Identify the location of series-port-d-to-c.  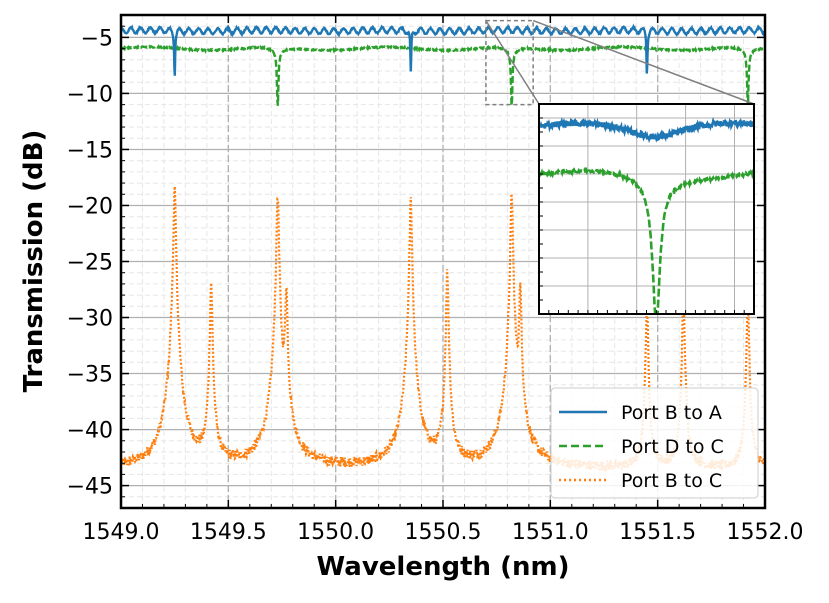
(443, 75).